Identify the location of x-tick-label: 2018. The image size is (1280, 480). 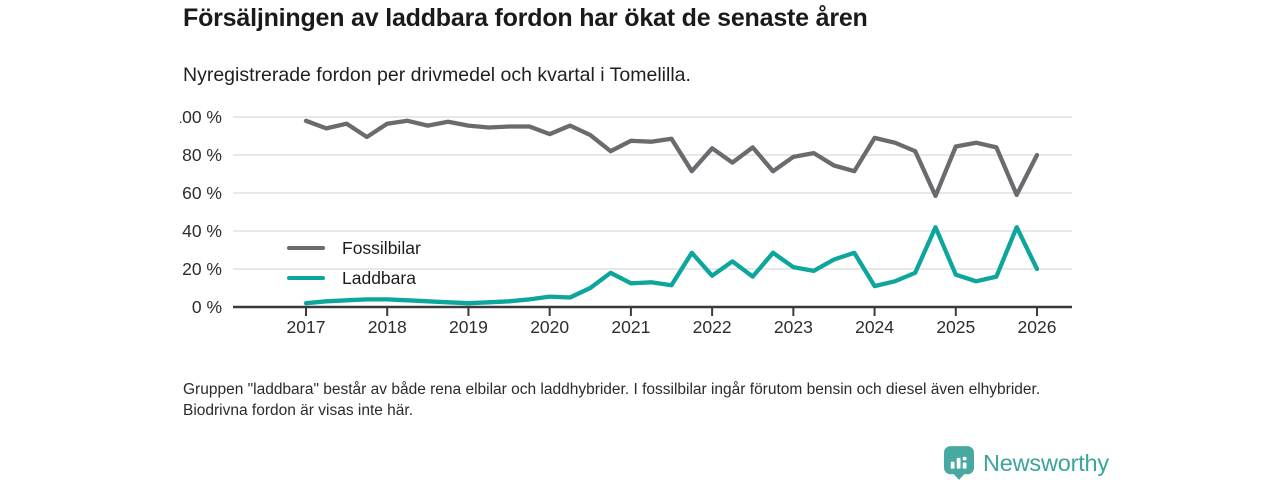
(387, 327).